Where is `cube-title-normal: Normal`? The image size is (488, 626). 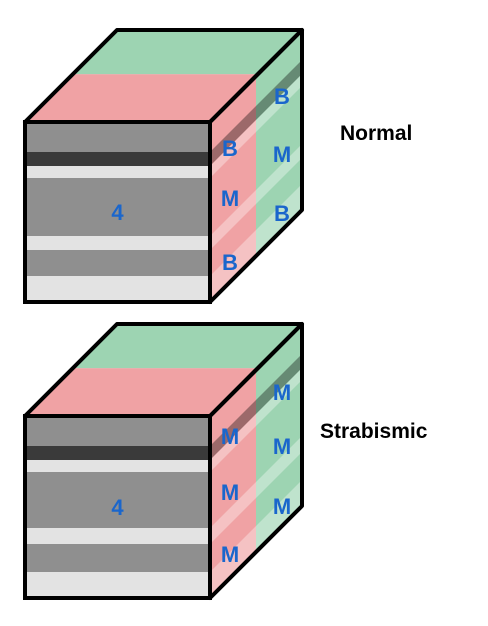 cube-title-normal: Normal is located at coordinates (376, 134).